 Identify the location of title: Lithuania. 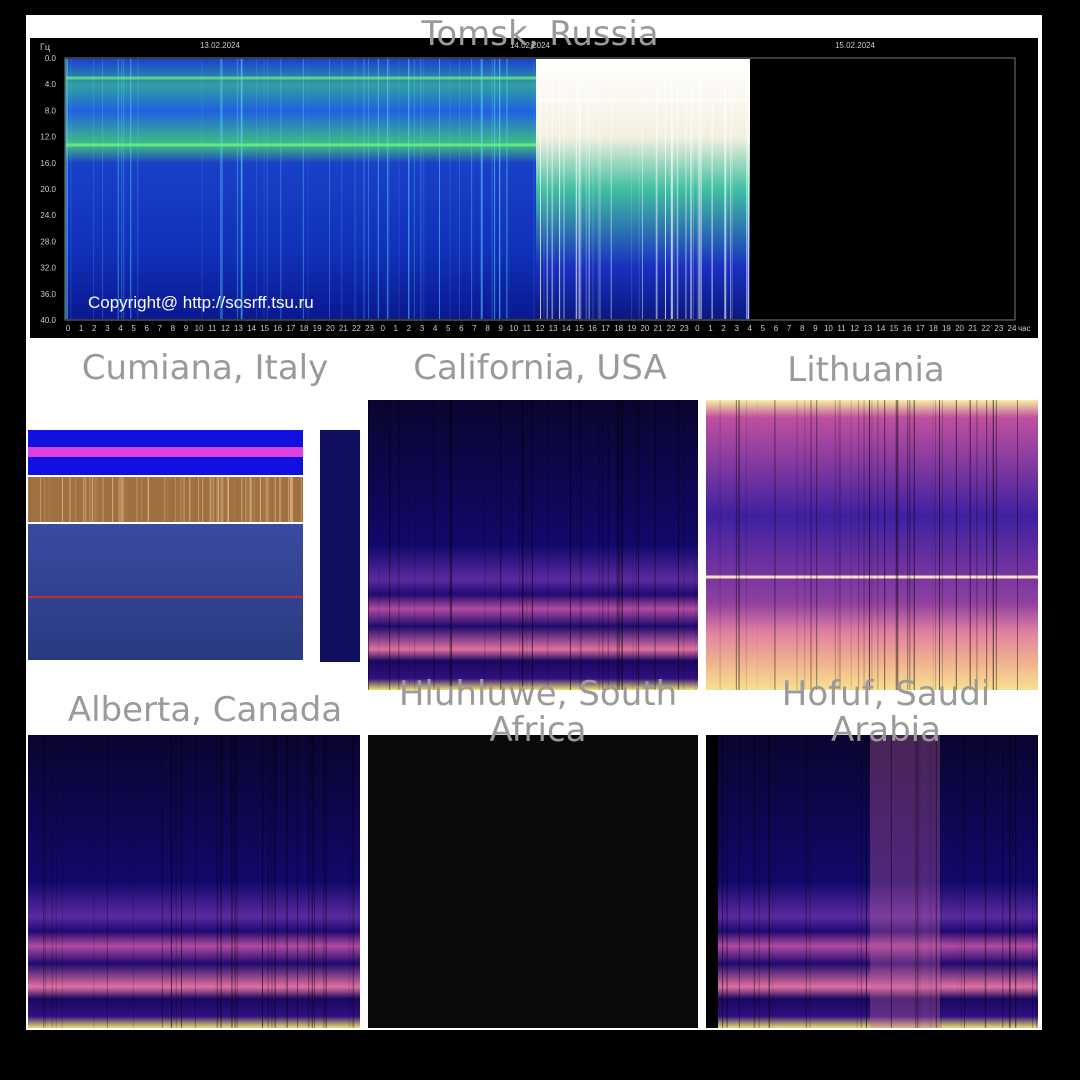
(866, 370).